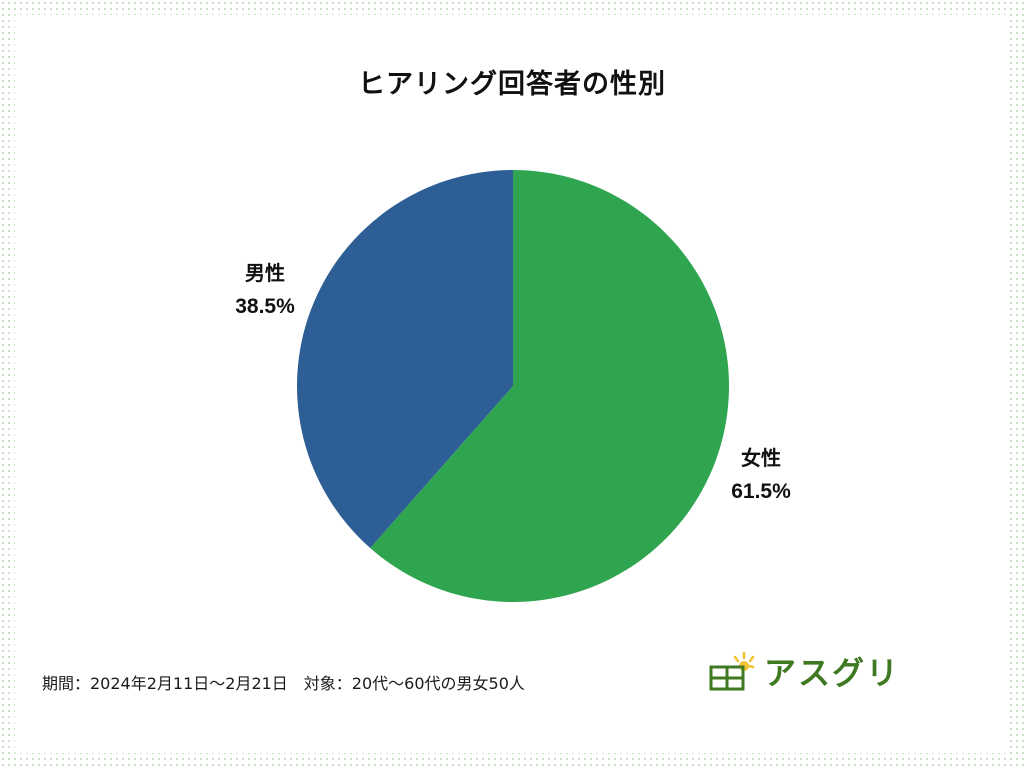  What do you see at coordinates (512, 84) in the screenshot?
I see `chart-title: ヒアリング回答者の性別` at bounding box center [512, 84].